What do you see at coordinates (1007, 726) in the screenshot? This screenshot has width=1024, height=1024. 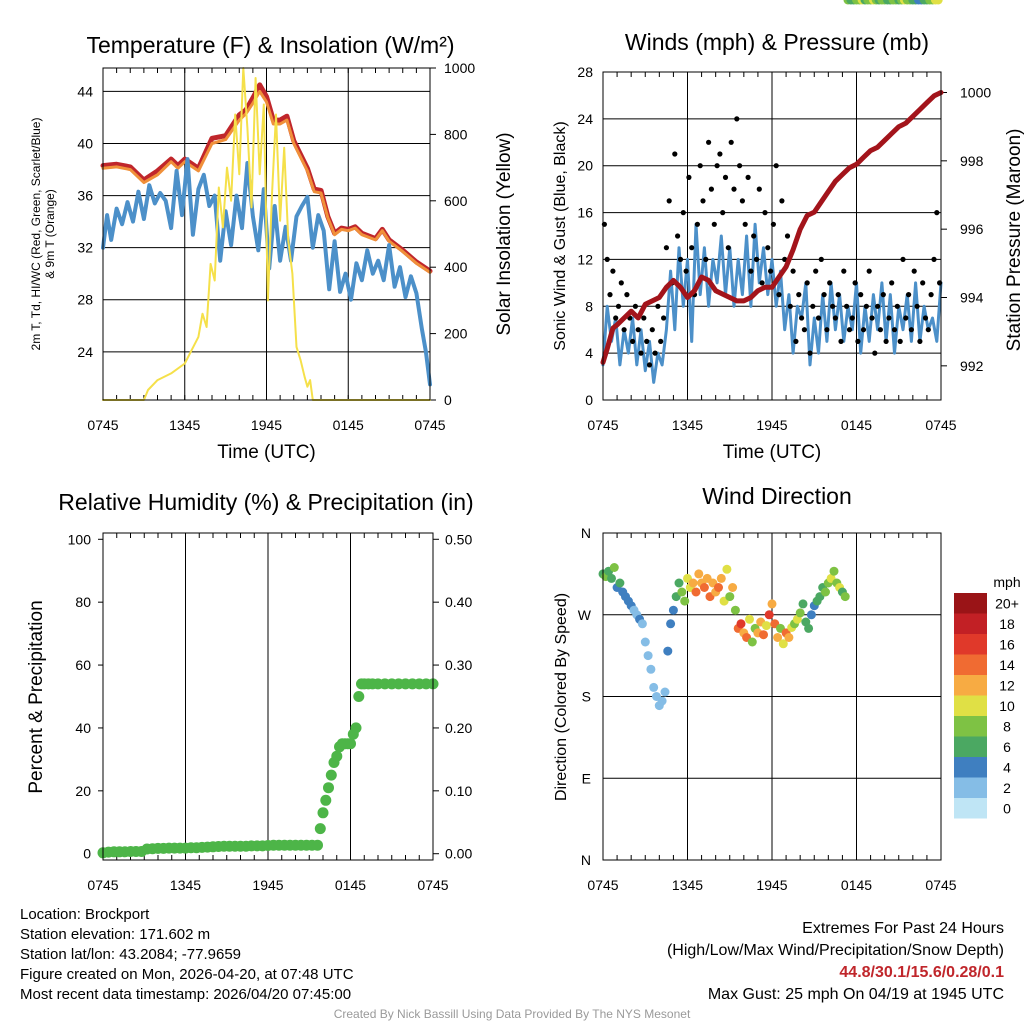 I see `dir-legend-label: 8` at bounding box center [1007, 726].